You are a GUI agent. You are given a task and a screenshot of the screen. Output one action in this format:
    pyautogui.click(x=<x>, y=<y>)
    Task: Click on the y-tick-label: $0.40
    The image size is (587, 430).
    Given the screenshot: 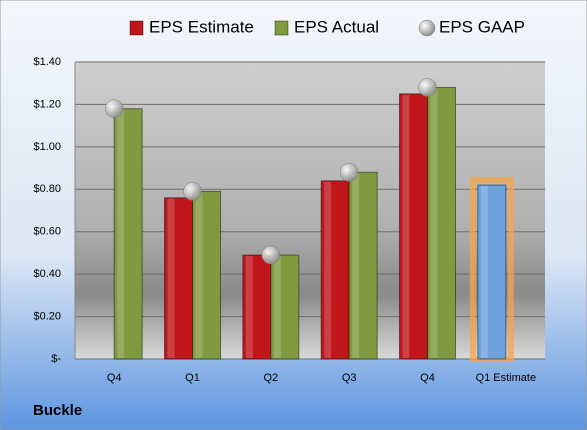 What is the action you would take?
    pyautogui.click(x=47, y=274)
    